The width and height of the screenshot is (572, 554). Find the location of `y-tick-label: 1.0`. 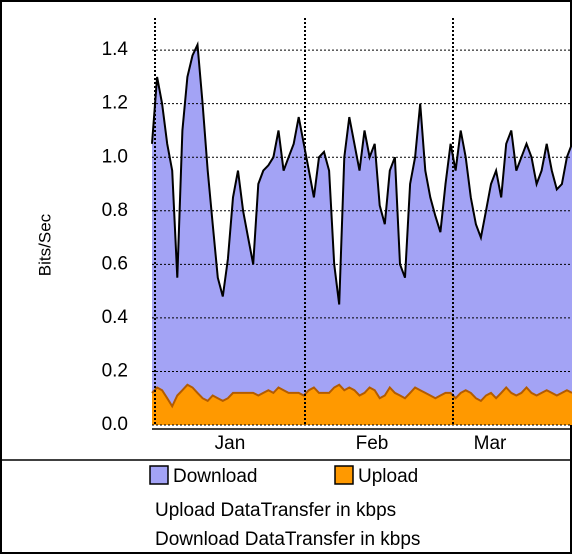

y-tick-label: 1.0 is located at coordinates (115, 156).